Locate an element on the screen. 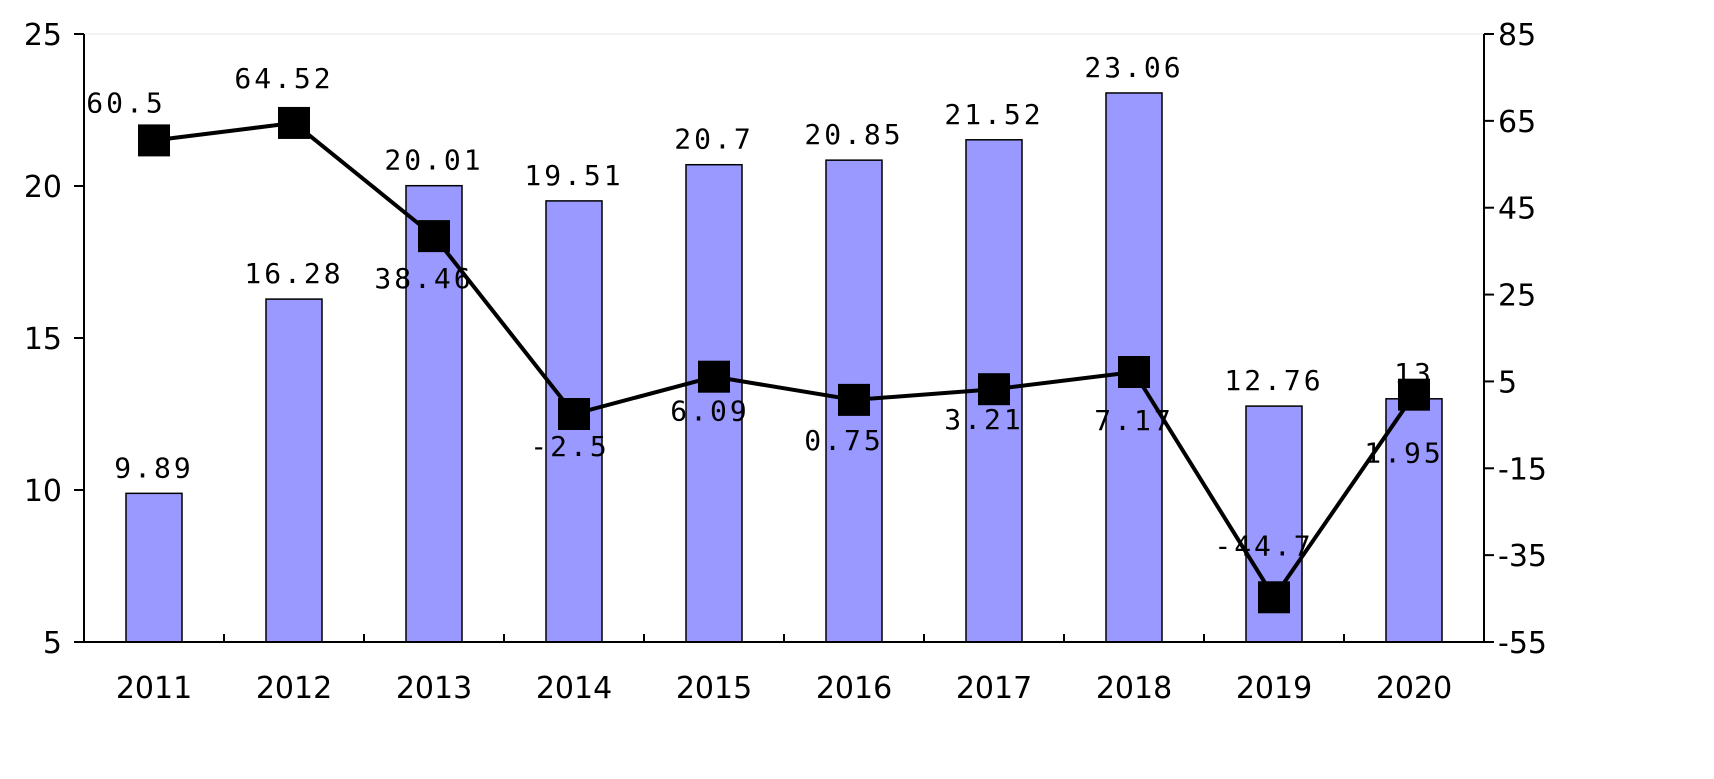 The height and width of the screenshot is (779, 1714). line-value-label: 60.5 is located at coordinates (125, 102).